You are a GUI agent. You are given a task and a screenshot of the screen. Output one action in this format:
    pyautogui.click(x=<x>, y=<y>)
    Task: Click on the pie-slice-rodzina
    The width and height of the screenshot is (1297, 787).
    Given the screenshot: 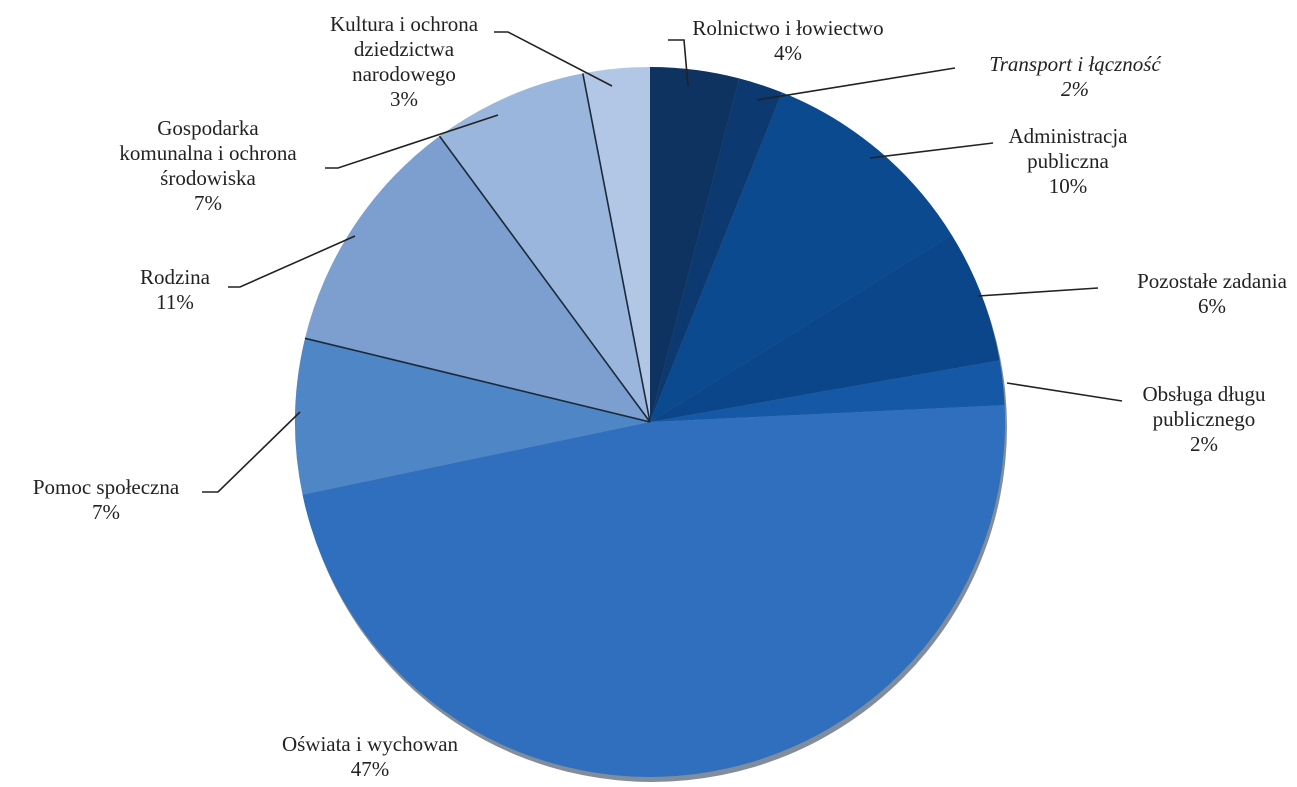 What is the action you would take?
    pyautogui.click(x=477, y=279)
    